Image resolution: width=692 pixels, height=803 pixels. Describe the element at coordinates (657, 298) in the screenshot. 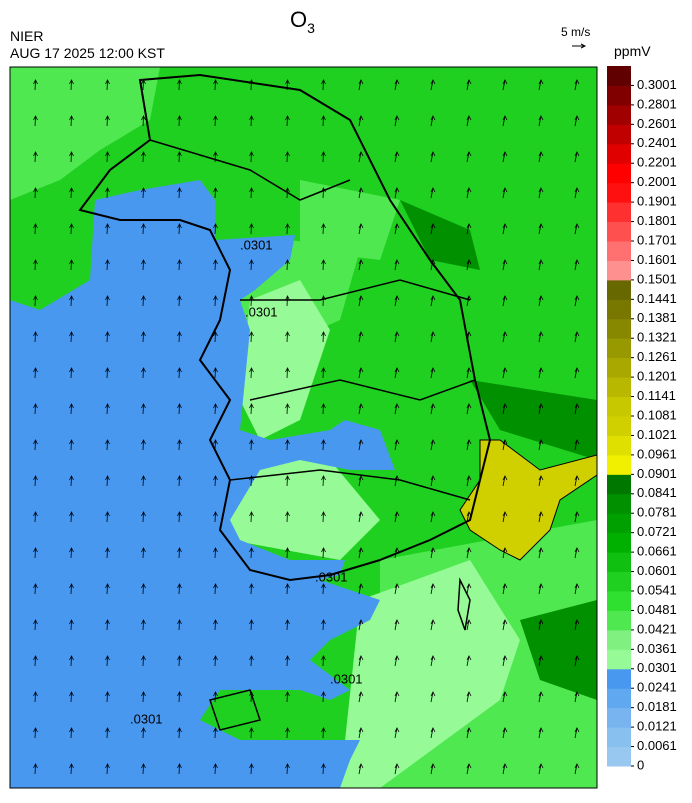

I see `colorbar-label: 0.1441` at that location.